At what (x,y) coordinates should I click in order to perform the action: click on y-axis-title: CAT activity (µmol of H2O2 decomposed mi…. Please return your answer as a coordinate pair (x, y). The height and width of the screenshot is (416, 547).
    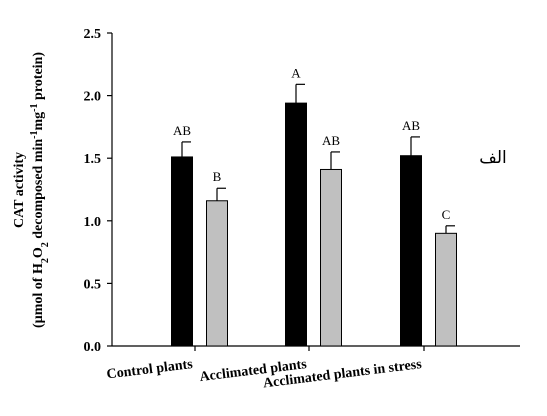
    Looking at the image, I should click on (31, 190).